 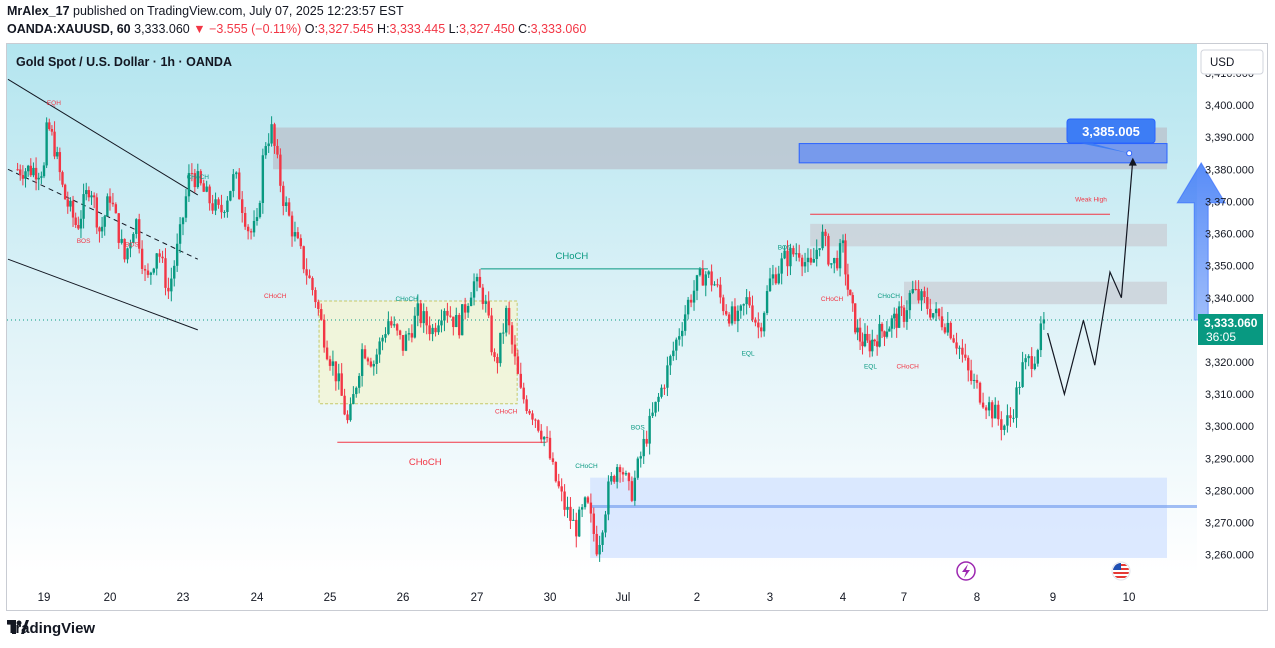 I want to click on low-value: 3,327.450, so click(x=487, y=29).